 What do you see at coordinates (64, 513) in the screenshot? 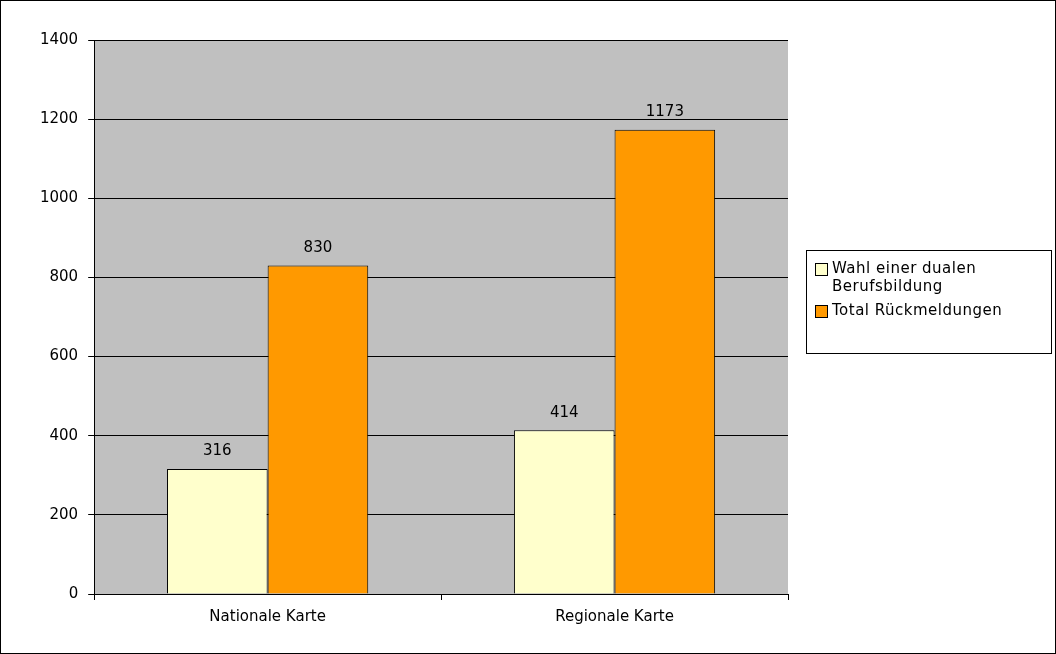
I see `y-tick-label: 200` at bounding box center [64, 513].